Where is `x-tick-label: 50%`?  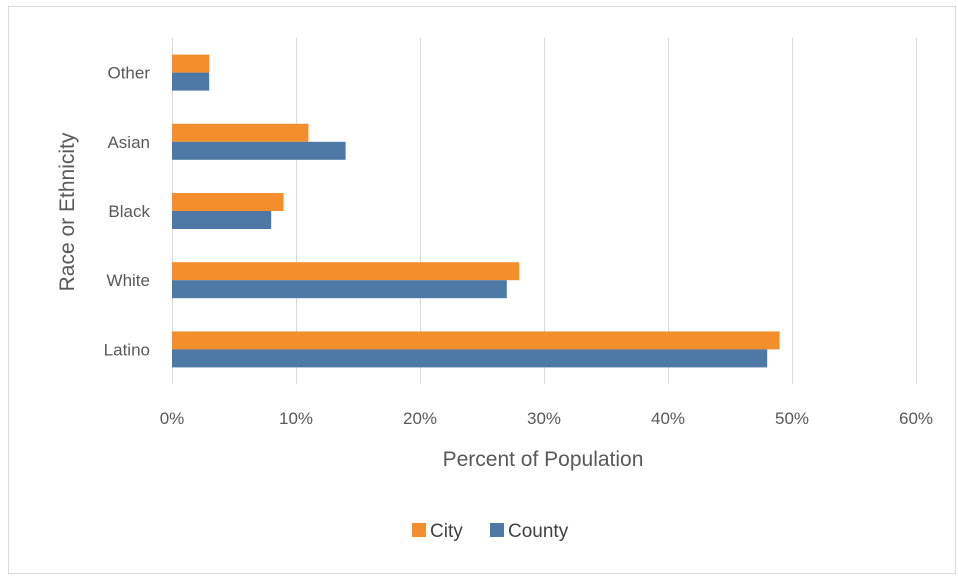
x-tick-label: 50% is located at coordinates (792, 418).